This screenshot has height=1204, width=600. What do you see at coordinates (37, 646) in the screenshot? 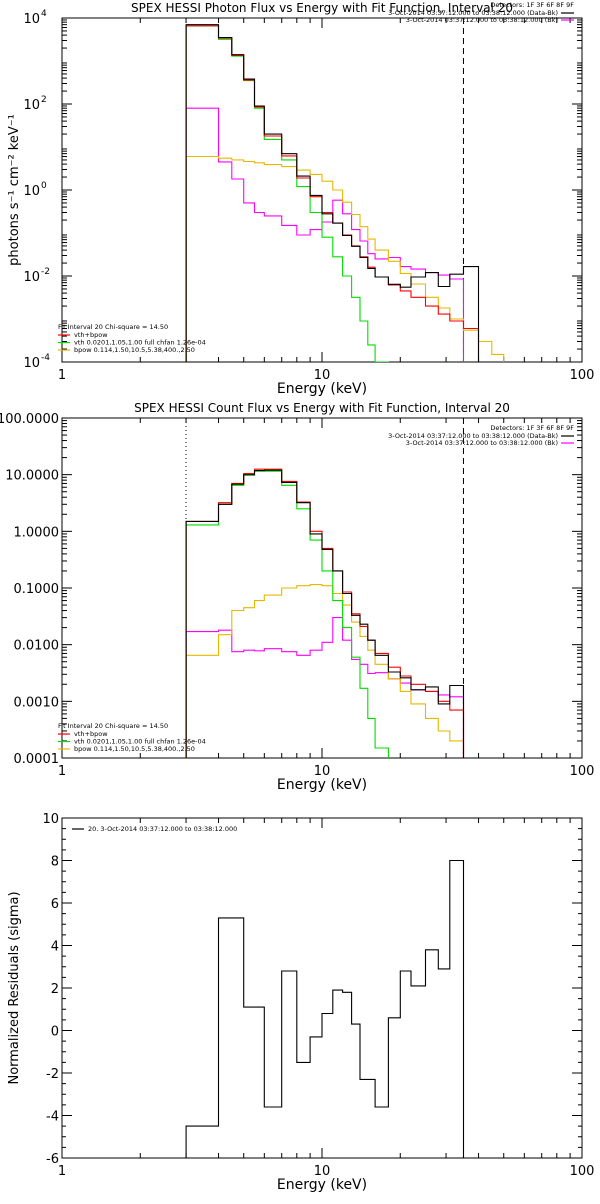
I see `y-tick-label: 0.0100` at bounding box center [37, 646].